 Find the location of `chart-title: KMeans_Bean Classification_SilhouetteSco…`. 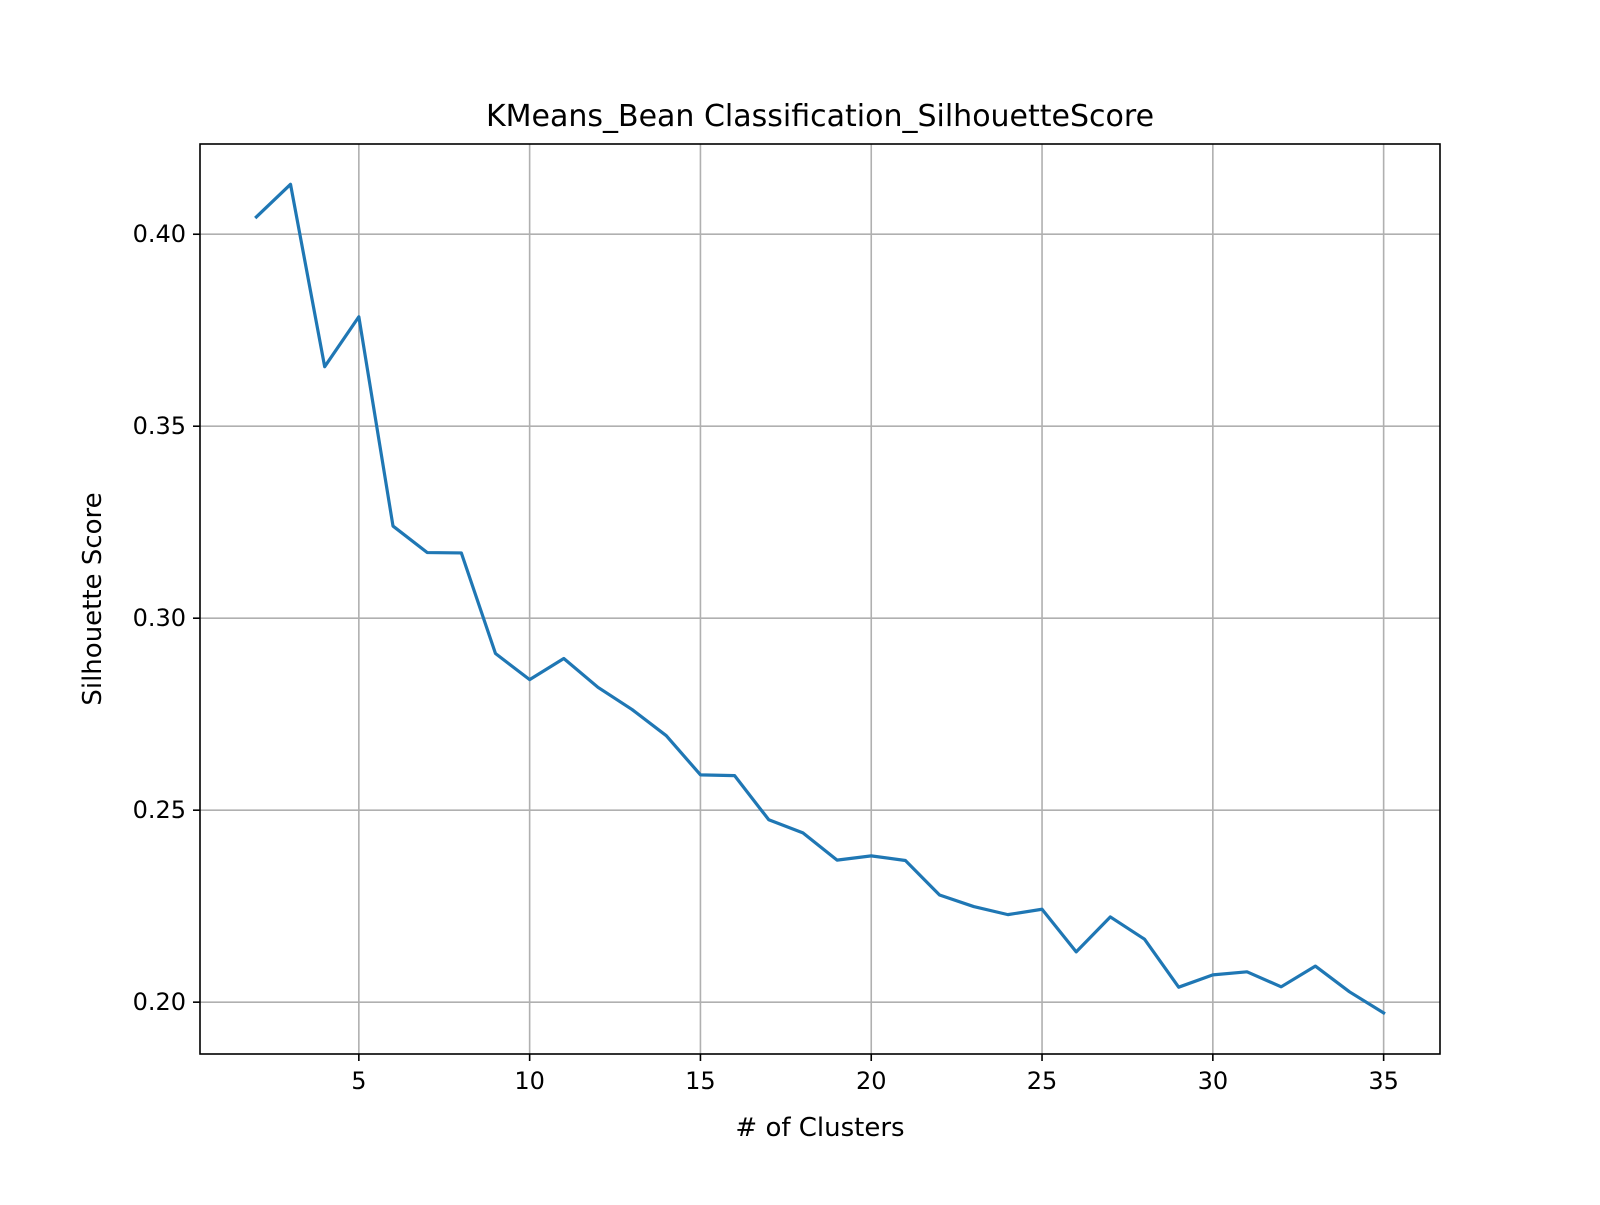

chart-title: KMeans_Bean Classification_SilhouetteSco… is located at coordinates (820, 116).